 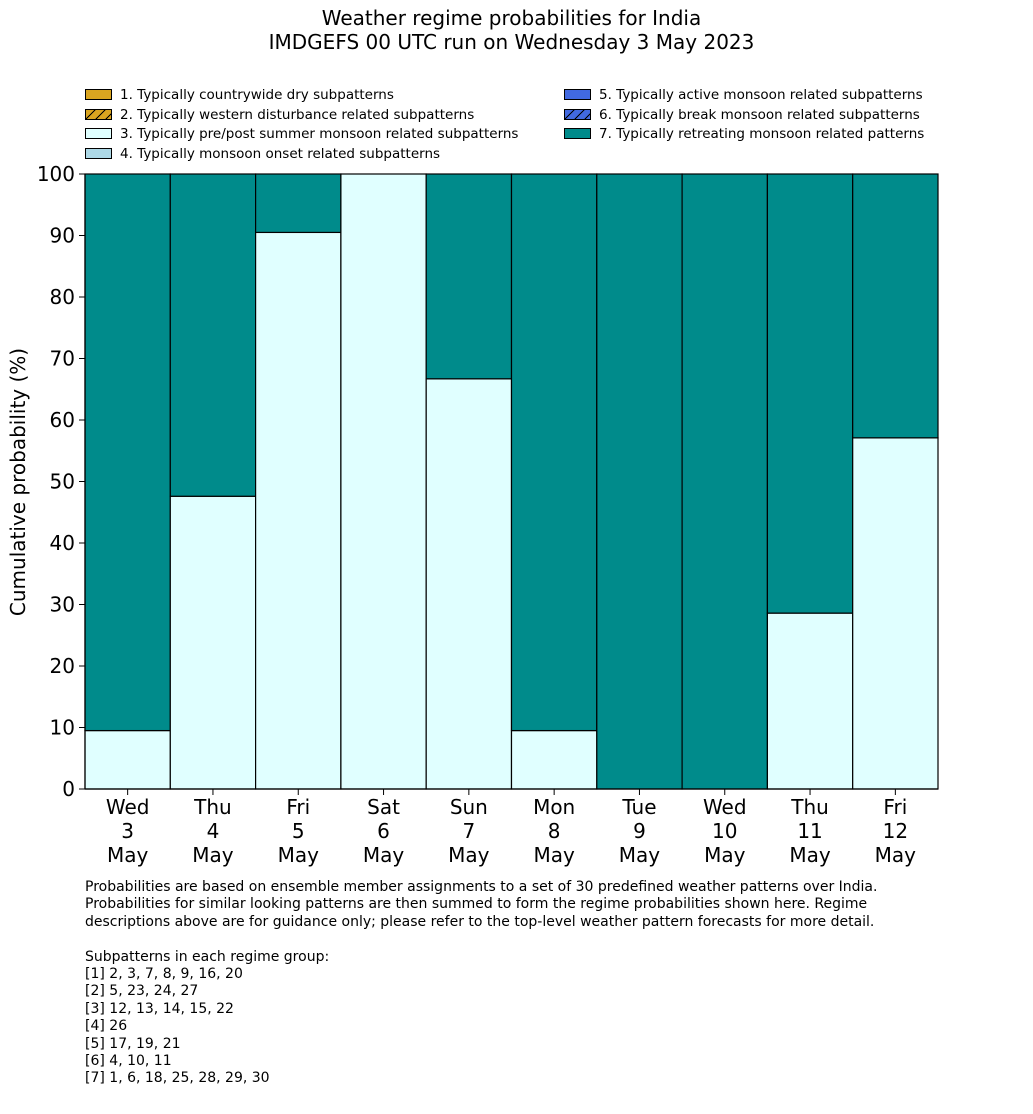 I want to click on y-axis-ticks: 0 10 20 30 40 50 60 70 80 90 100, so click(x=61, y=481).